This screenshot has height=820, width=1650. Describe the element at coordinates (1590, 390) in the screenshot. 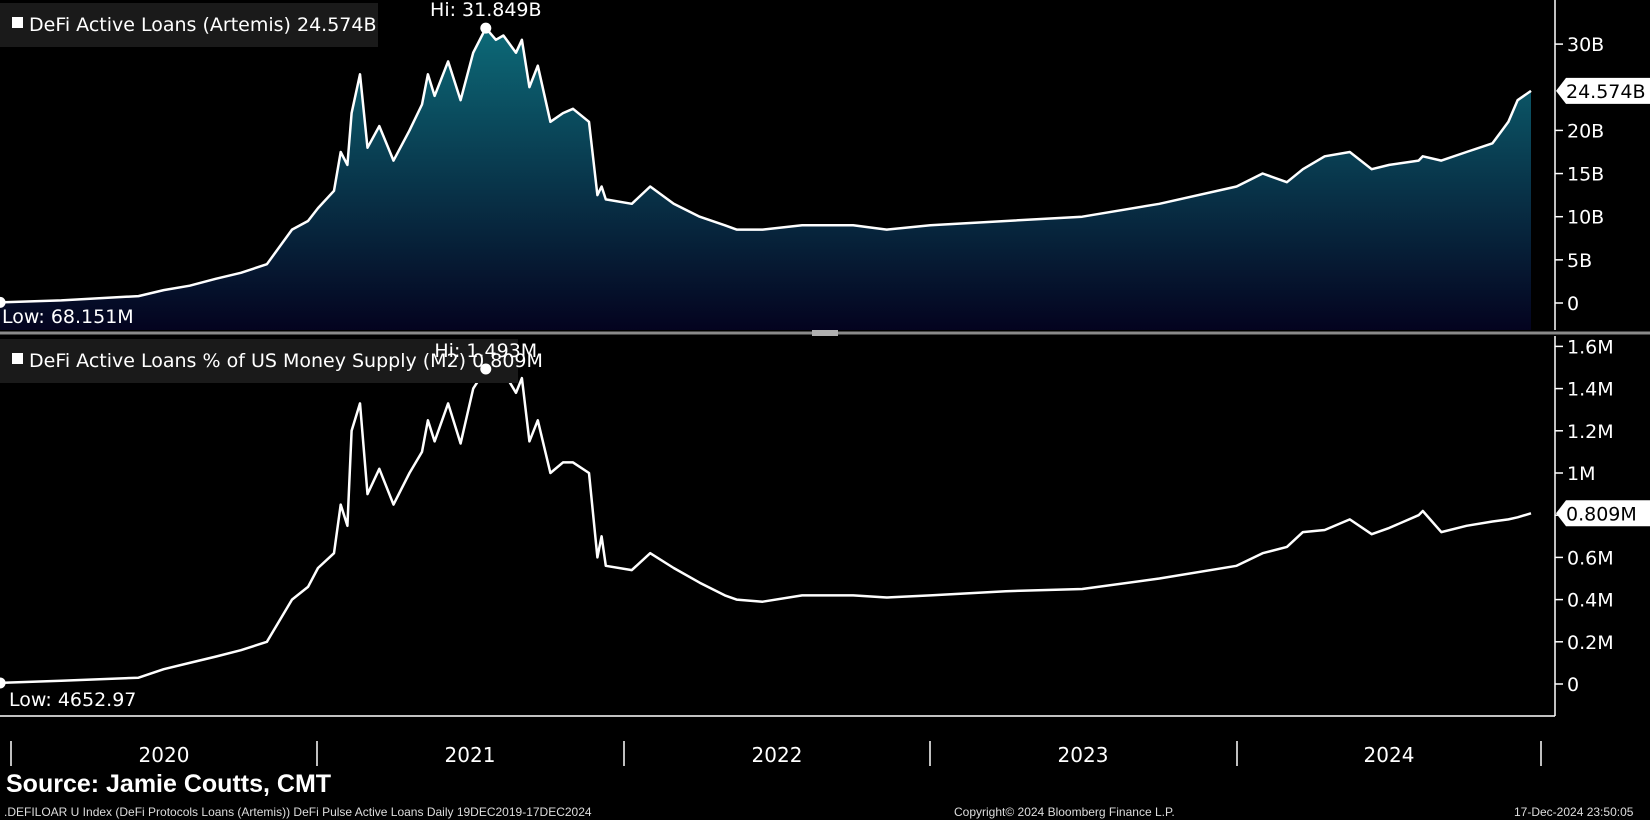

I see `y-tick-label: 1.4M` at that location.